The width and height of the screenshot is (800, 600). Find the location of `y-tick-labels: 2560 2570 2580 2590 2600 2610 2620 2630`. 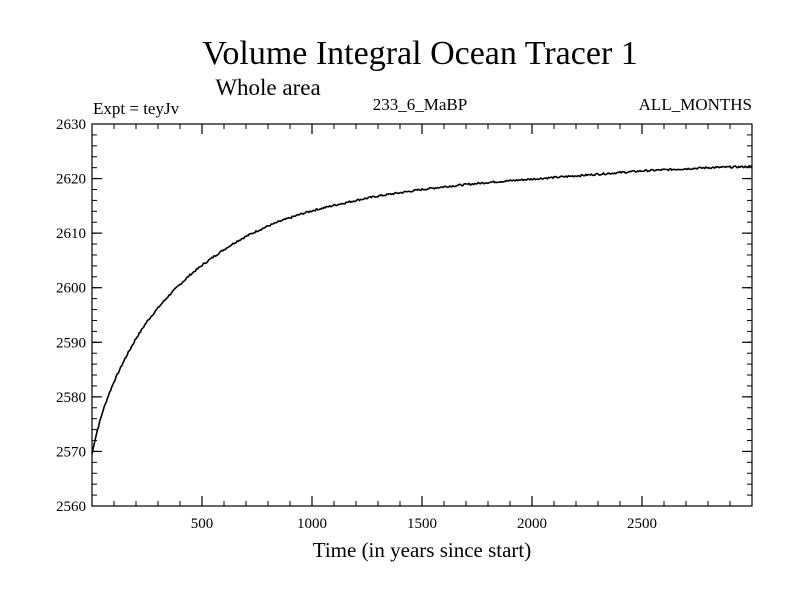

y-tick-labels: 2560 2570 2580 2590 2600 2610 2620 2630 is located at coordinates (71, 316).